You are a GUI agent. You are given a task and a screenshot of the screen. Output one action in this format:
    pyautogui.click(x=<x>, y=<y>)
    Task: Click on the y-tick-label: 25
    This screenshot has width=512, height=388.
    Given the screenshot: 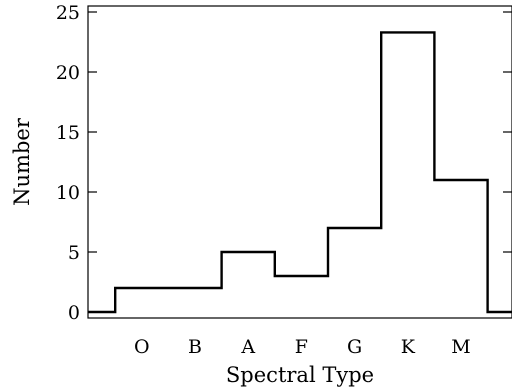 What is the action you would take?
    pyautogui.click(x=68, y=13)
    